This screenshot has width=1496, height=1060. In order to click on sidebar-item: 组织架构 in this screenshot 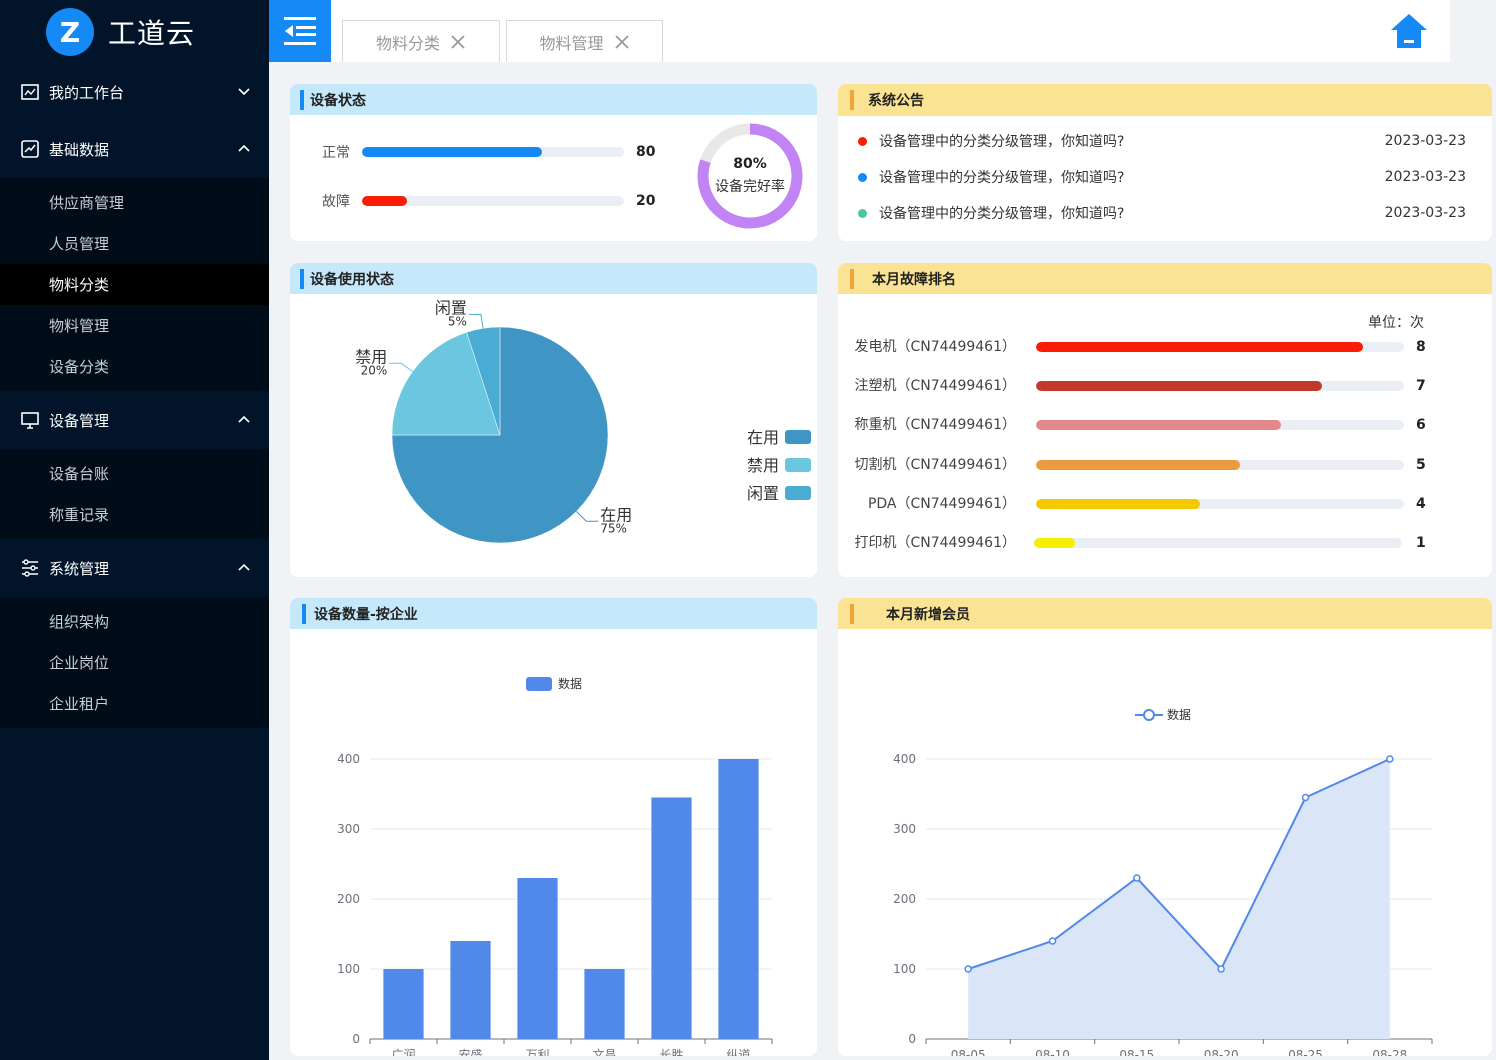, I will do `click(79, 622)`.